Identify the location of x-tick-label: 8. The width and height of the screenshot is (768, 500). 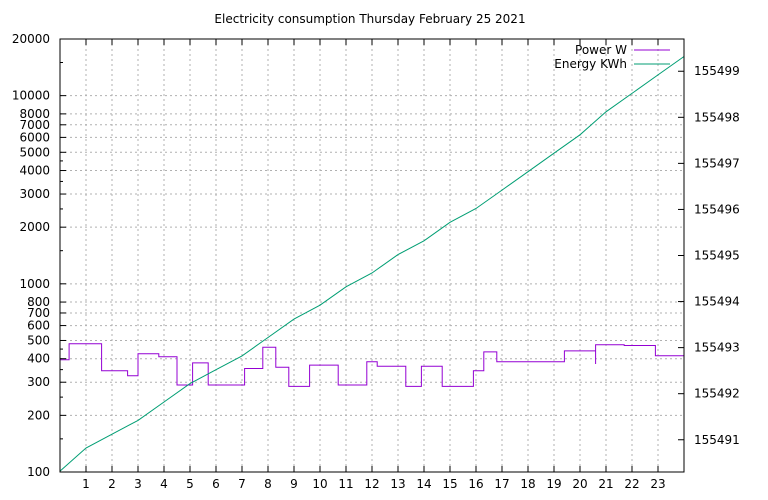
(268, 484).